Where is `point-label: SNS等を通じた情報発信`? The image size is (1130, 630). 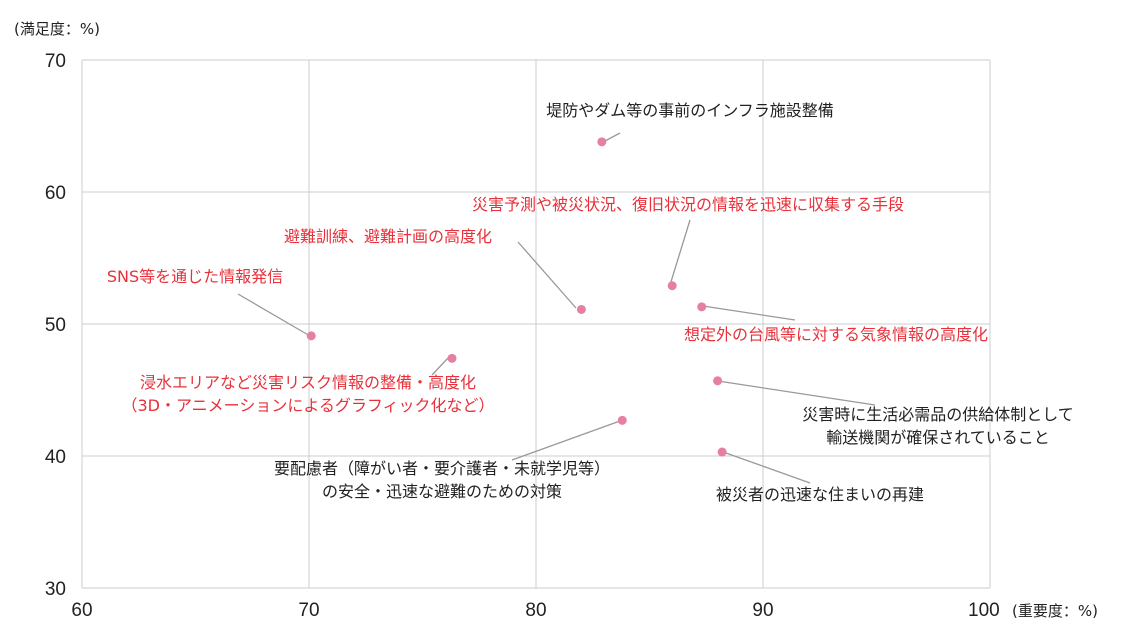
point-label: SNS等を通じた情報発信 is located at coordinates (195, 276).